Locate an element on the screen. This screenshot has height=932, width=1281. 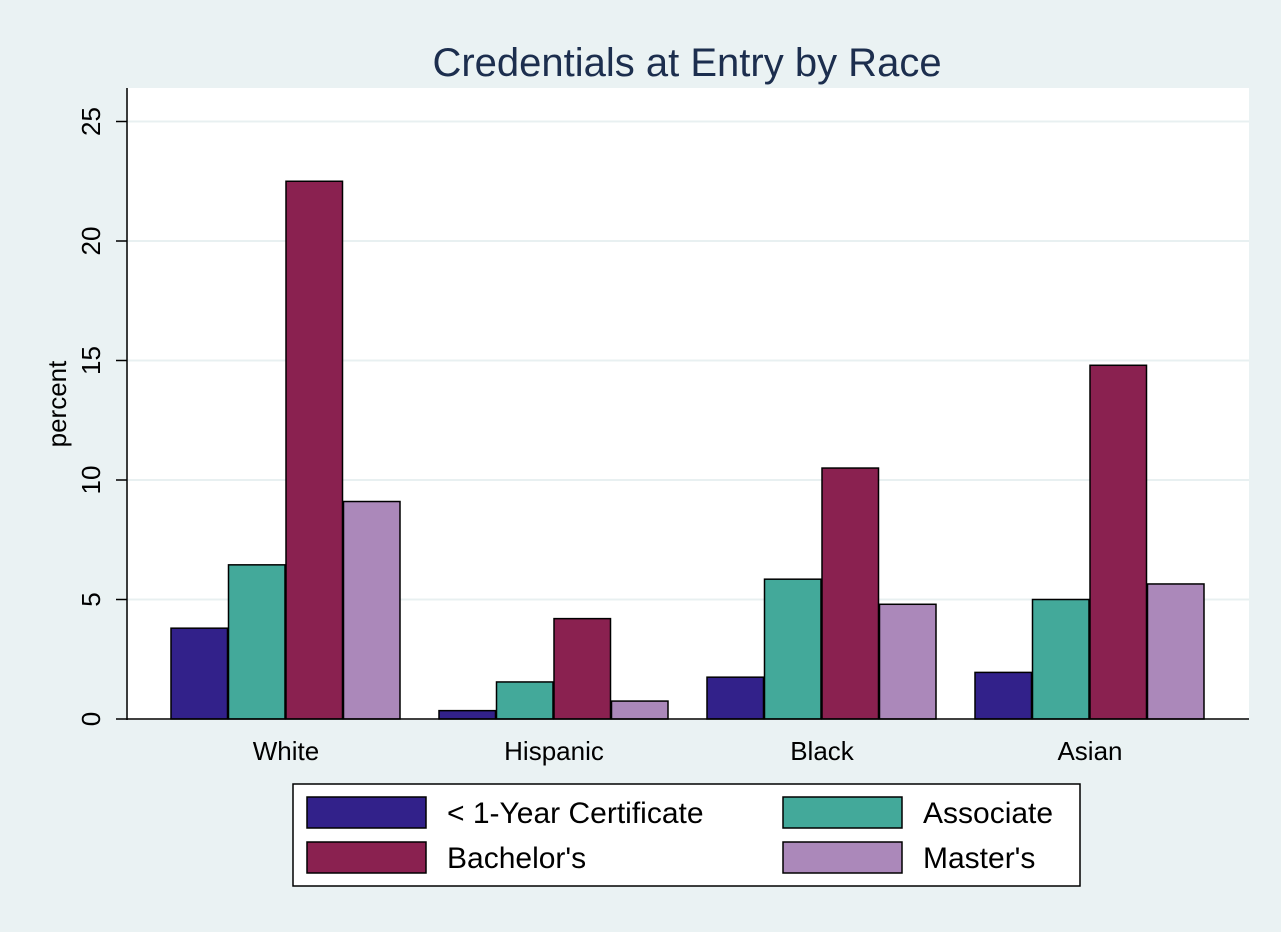
y-axis-ticks: 0 5 10 15 20 25 is located at coordinates (101, 416).